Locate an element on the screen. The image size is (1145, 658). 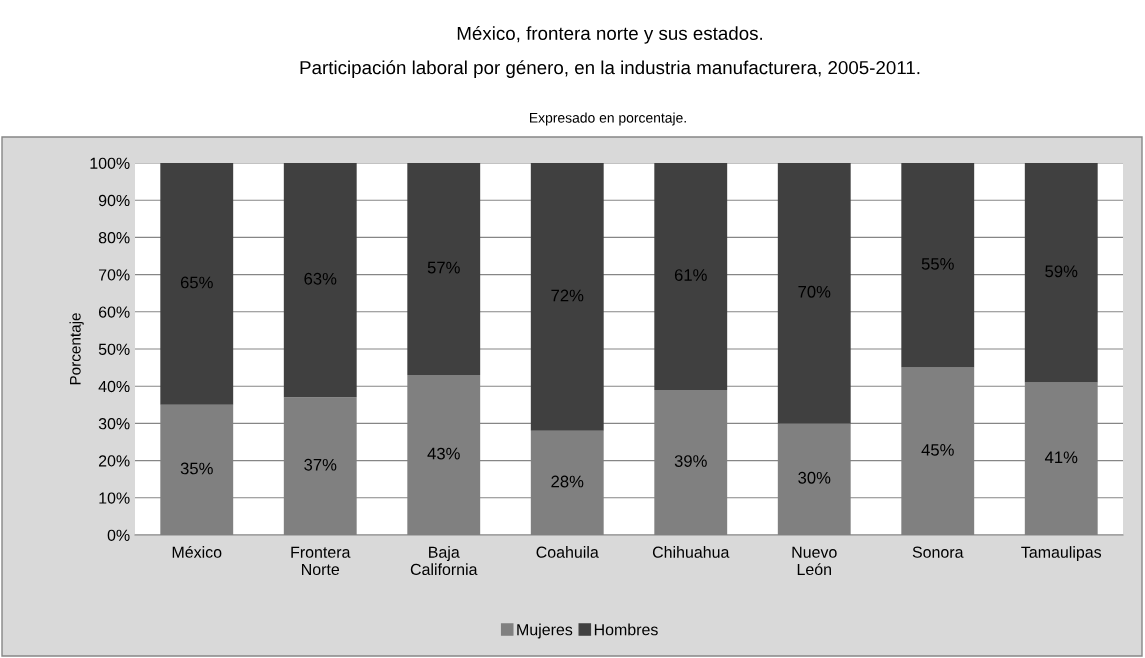
x-tick-label: Nuevo León is located at coordinates (814, 561).